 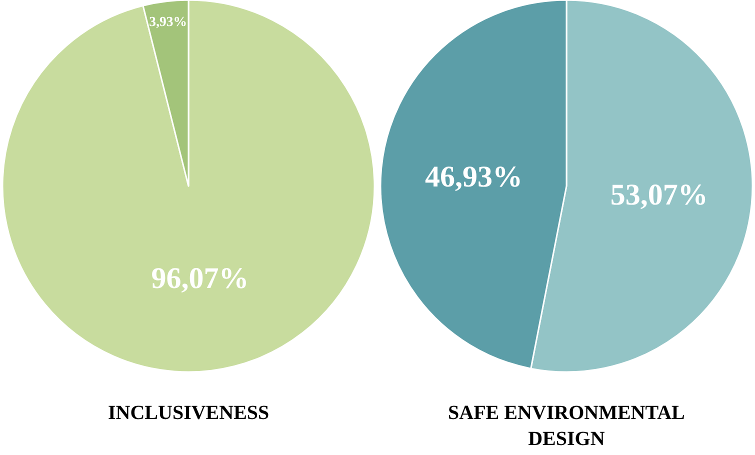 I want to click on data-label: 53,07%, so click(x=659, y=195).